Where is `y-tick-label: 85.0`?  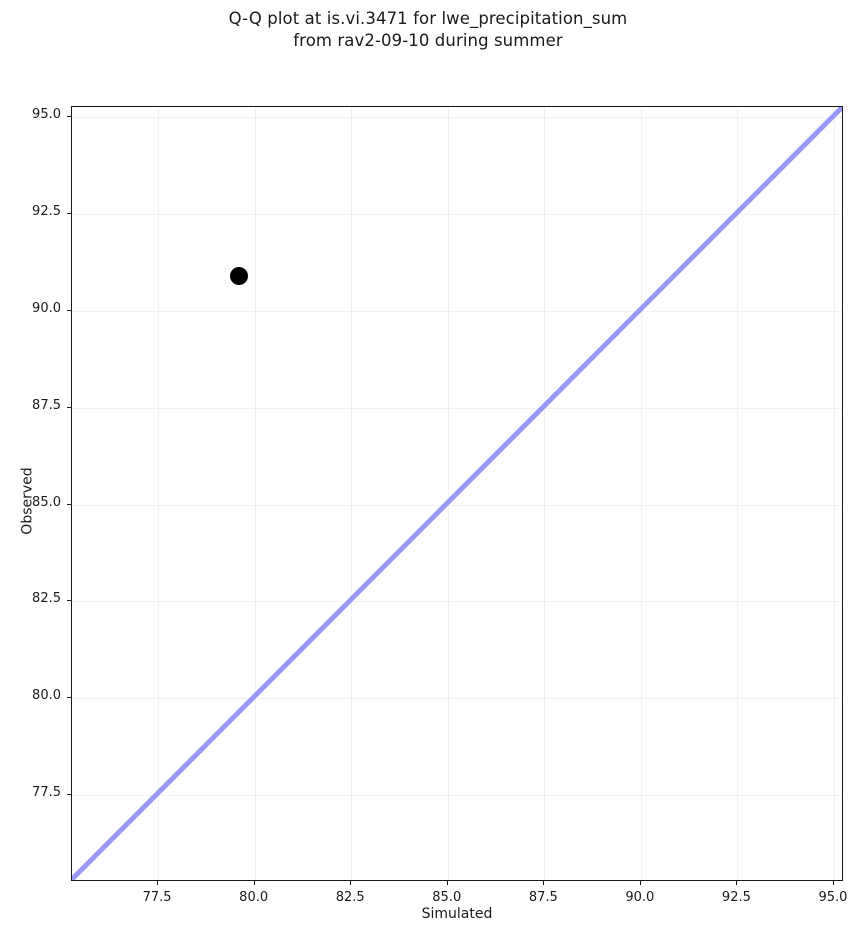 y-tick-label: 85.0 is located at coordinates (46, 502).